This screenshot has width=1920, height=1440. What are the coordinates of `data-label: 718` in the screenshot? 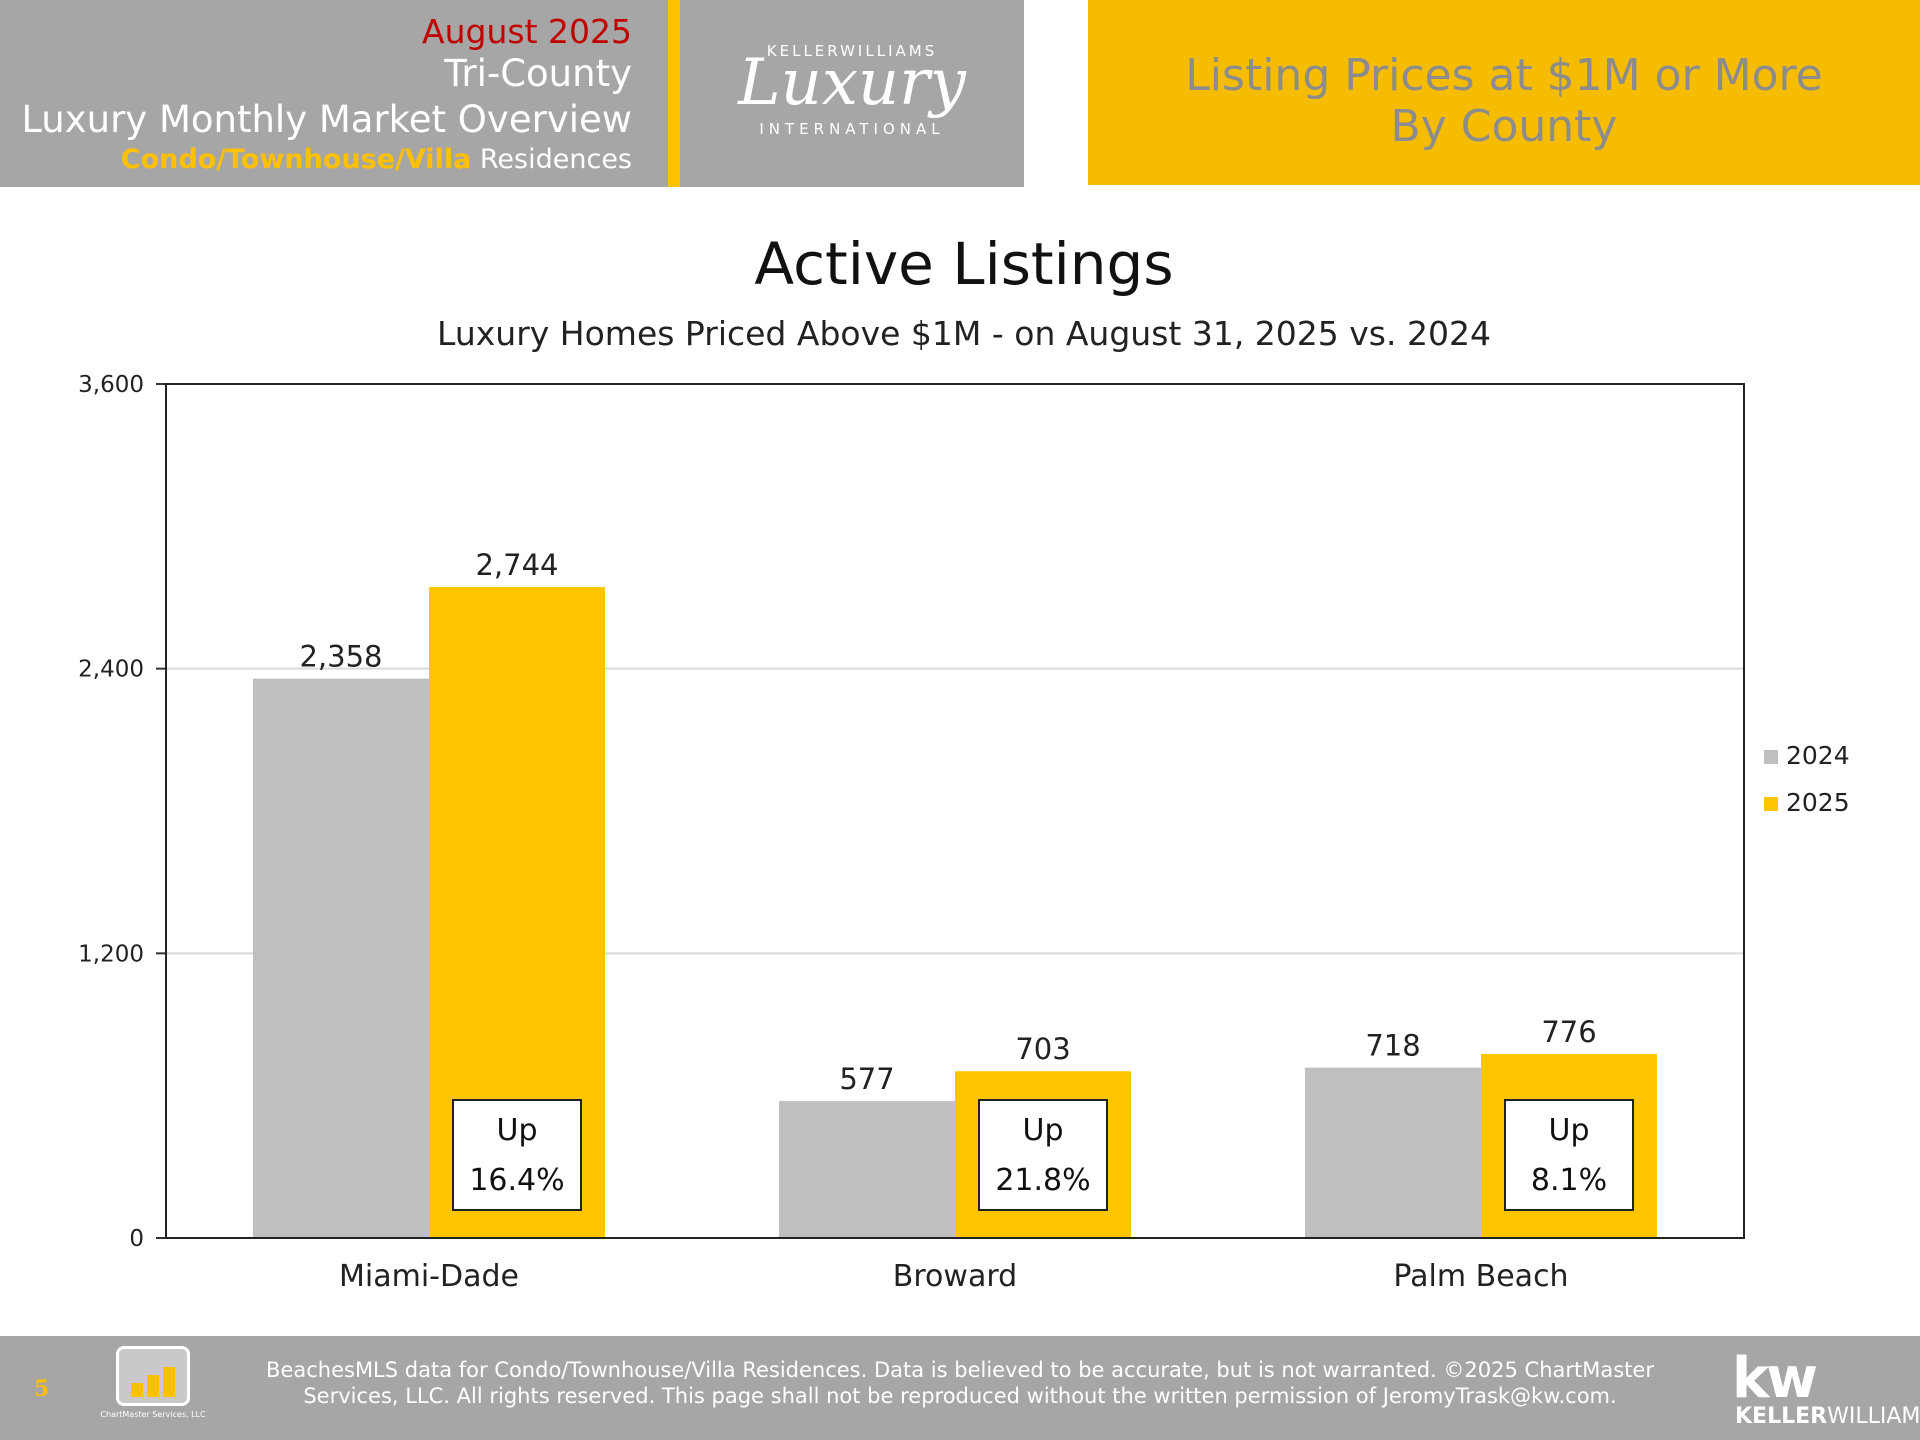 It's located at (1392, 1046).